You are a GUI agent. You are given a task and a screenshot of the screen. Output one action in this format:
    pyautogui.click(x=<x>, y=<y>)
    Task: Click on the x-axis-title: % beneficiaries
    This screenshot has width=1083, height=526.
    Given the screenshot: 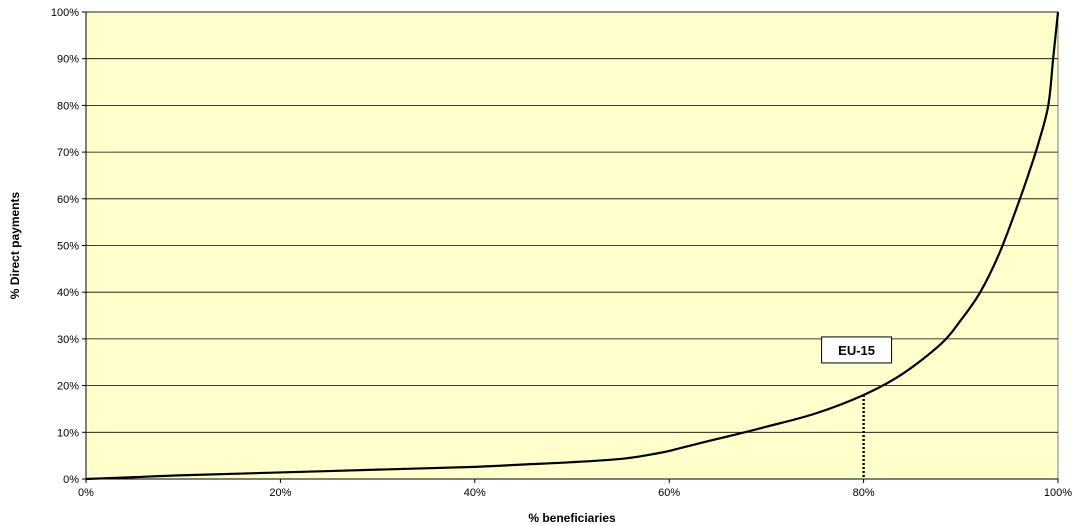 What is the action you would take?
    pyautogui.click(x=572, y=518)
    